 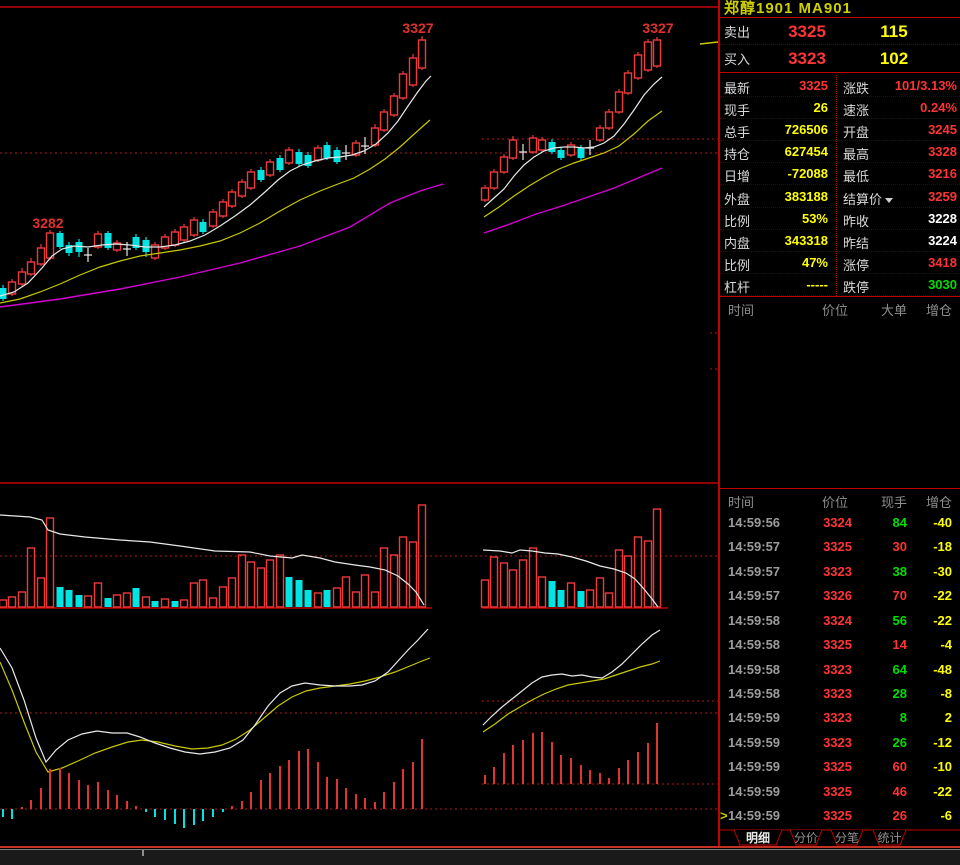 What do you see at coordinates (938, 108) in the screenshot?
I see `quote-value: 0.24%` at bounding box center [938, 108].